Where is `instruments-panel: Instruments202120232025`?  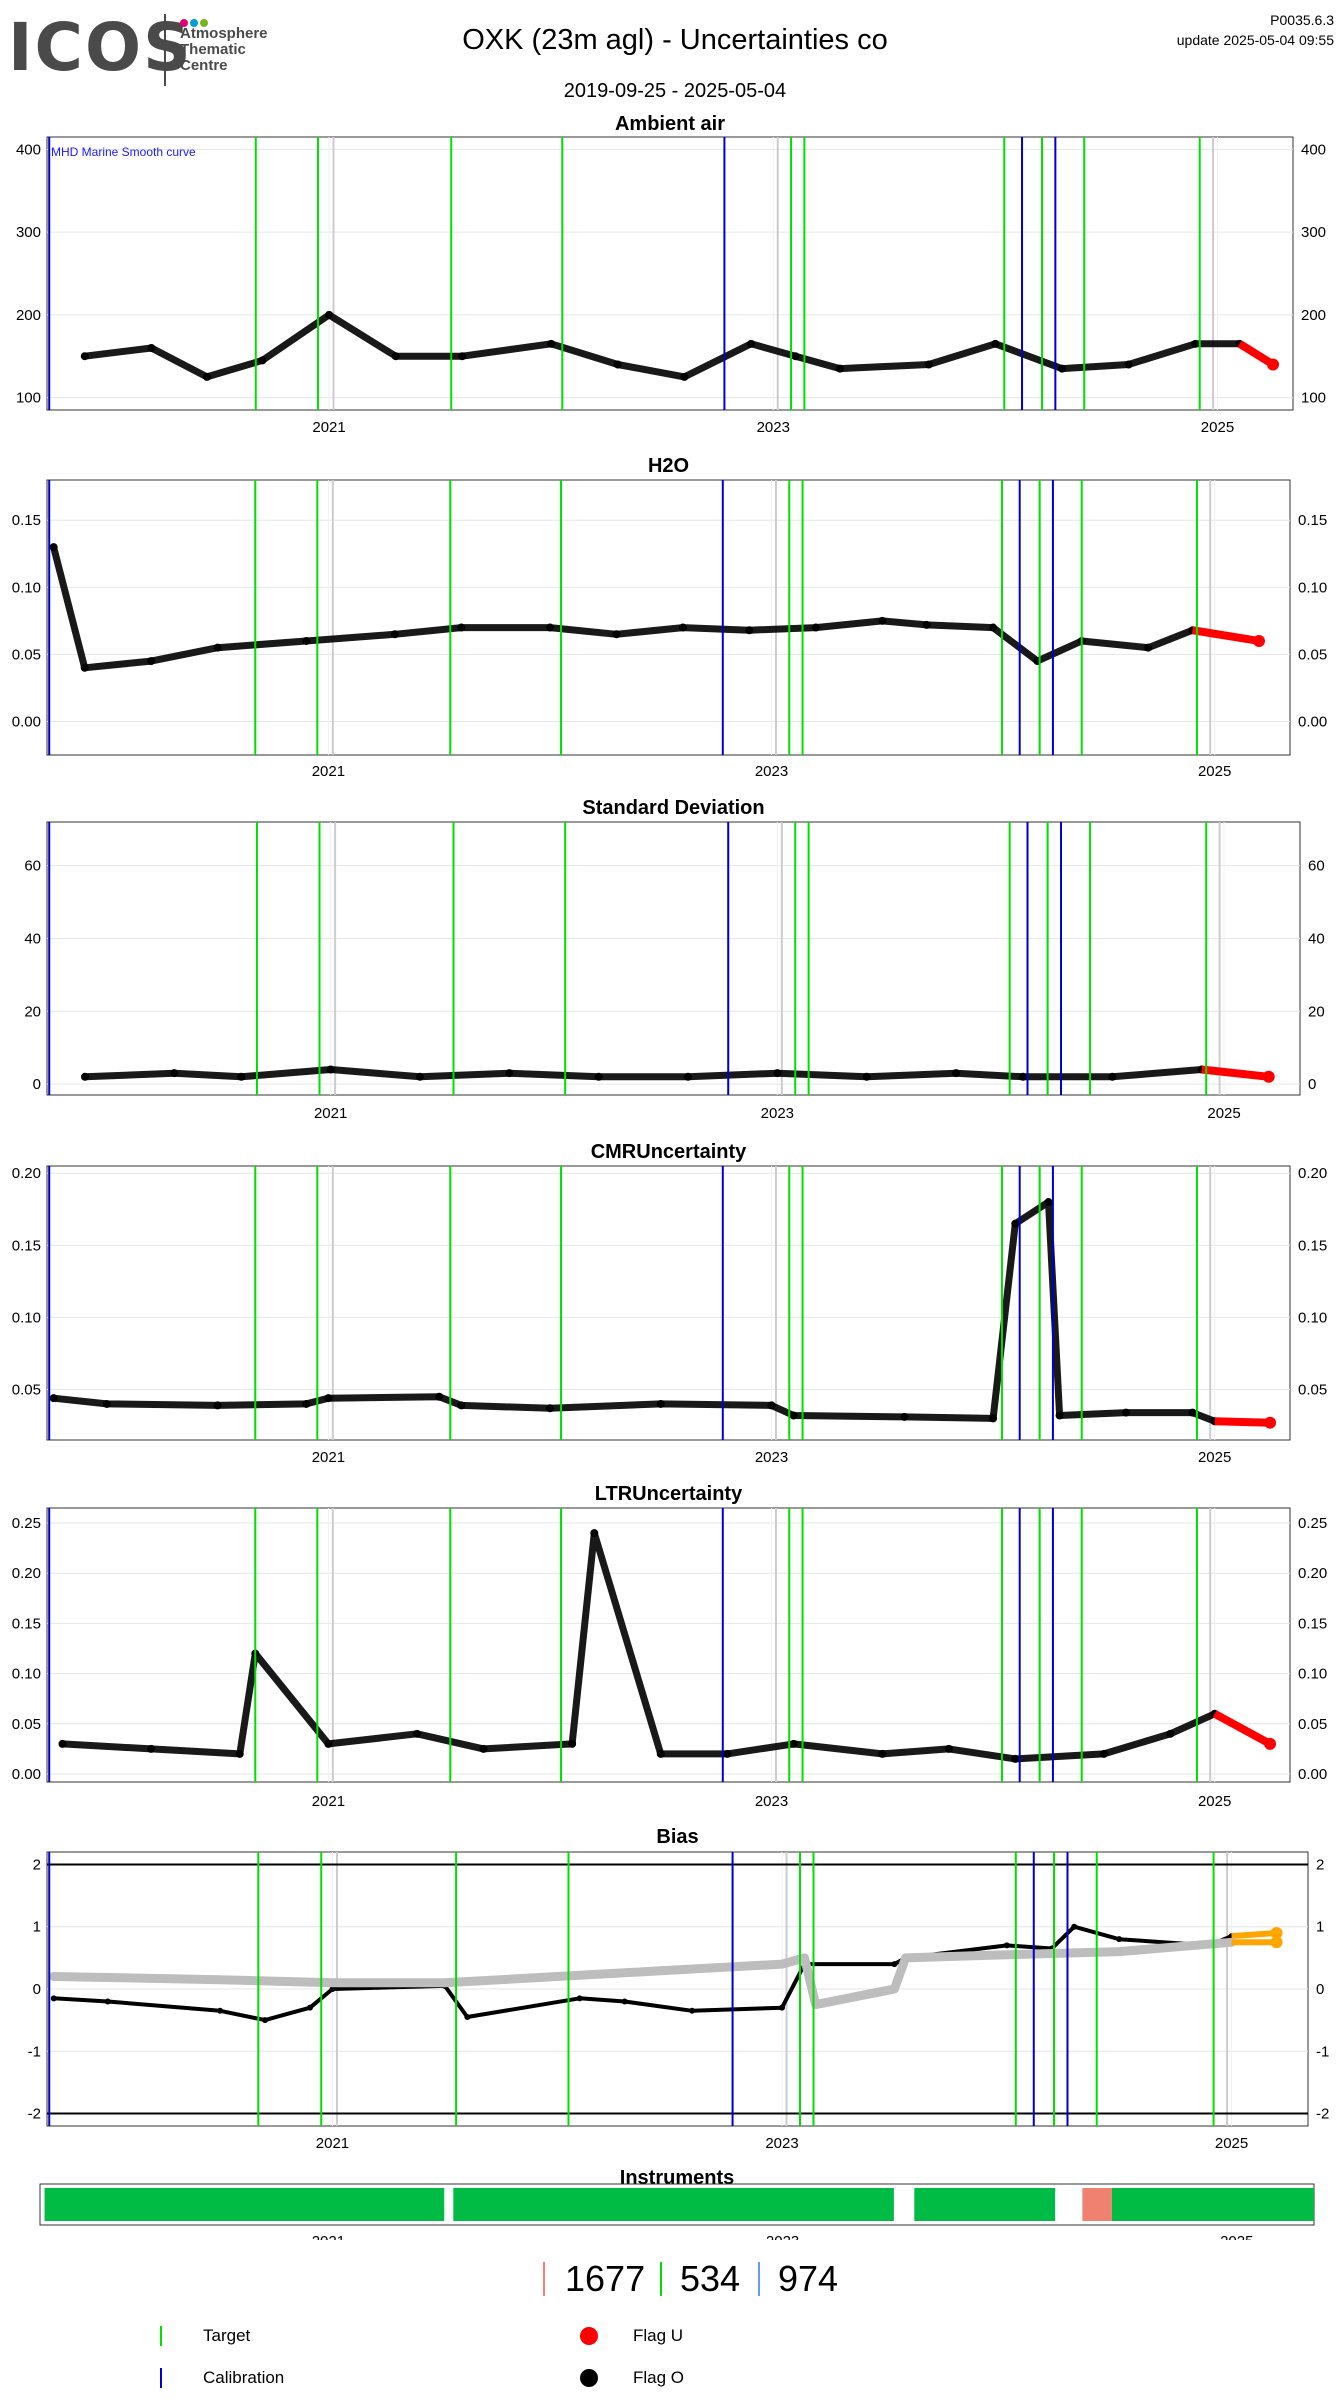 instruments-panel: Instruments202120232025 is located at coordinates (677, 2203).